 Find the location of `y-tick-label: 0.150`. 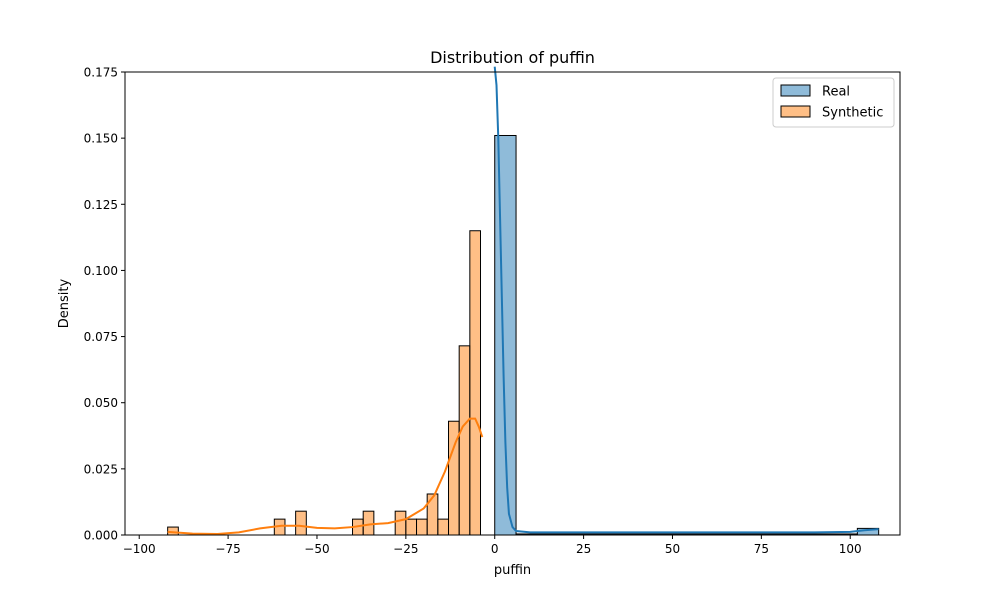

y-tick-label: 0.150 is located at coordinates (101, 139).